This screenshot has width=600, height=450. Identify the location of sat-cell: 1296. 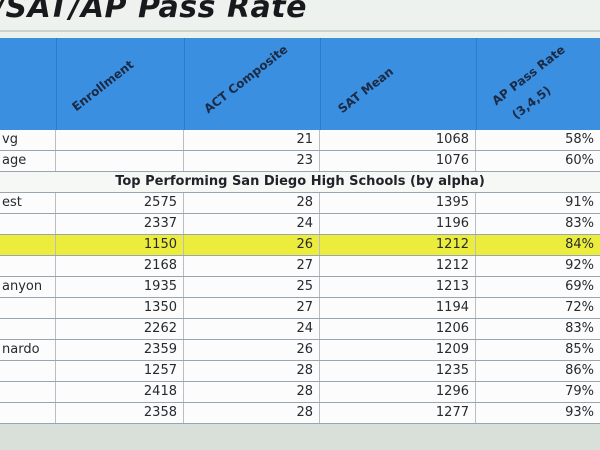
(398, 392).